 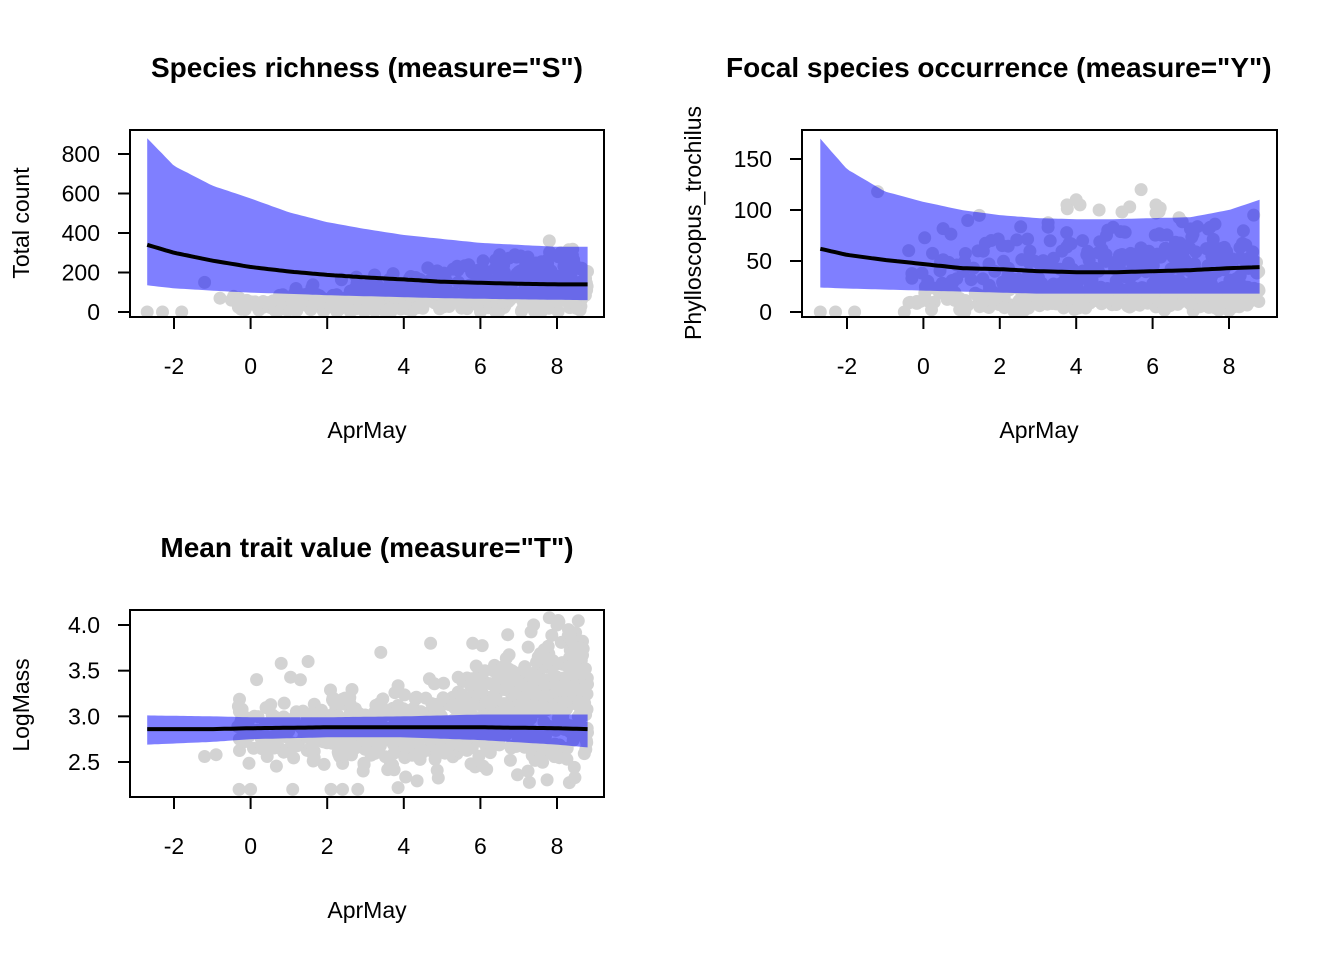 What do you see at coordinates (81, 233) in the screenshot?
I see `y-tick-label: 400` at bounding box center [81, 233].